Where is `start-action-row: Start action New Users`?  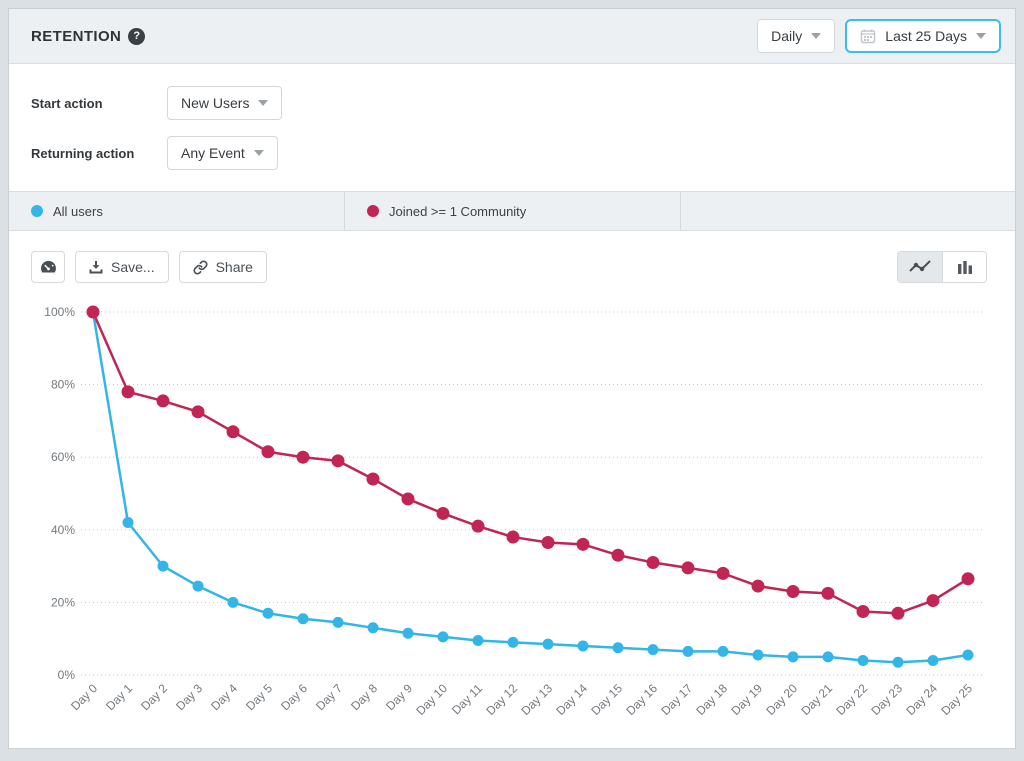
start-action-row: Start action New Users is located at coordinates (512, 103).